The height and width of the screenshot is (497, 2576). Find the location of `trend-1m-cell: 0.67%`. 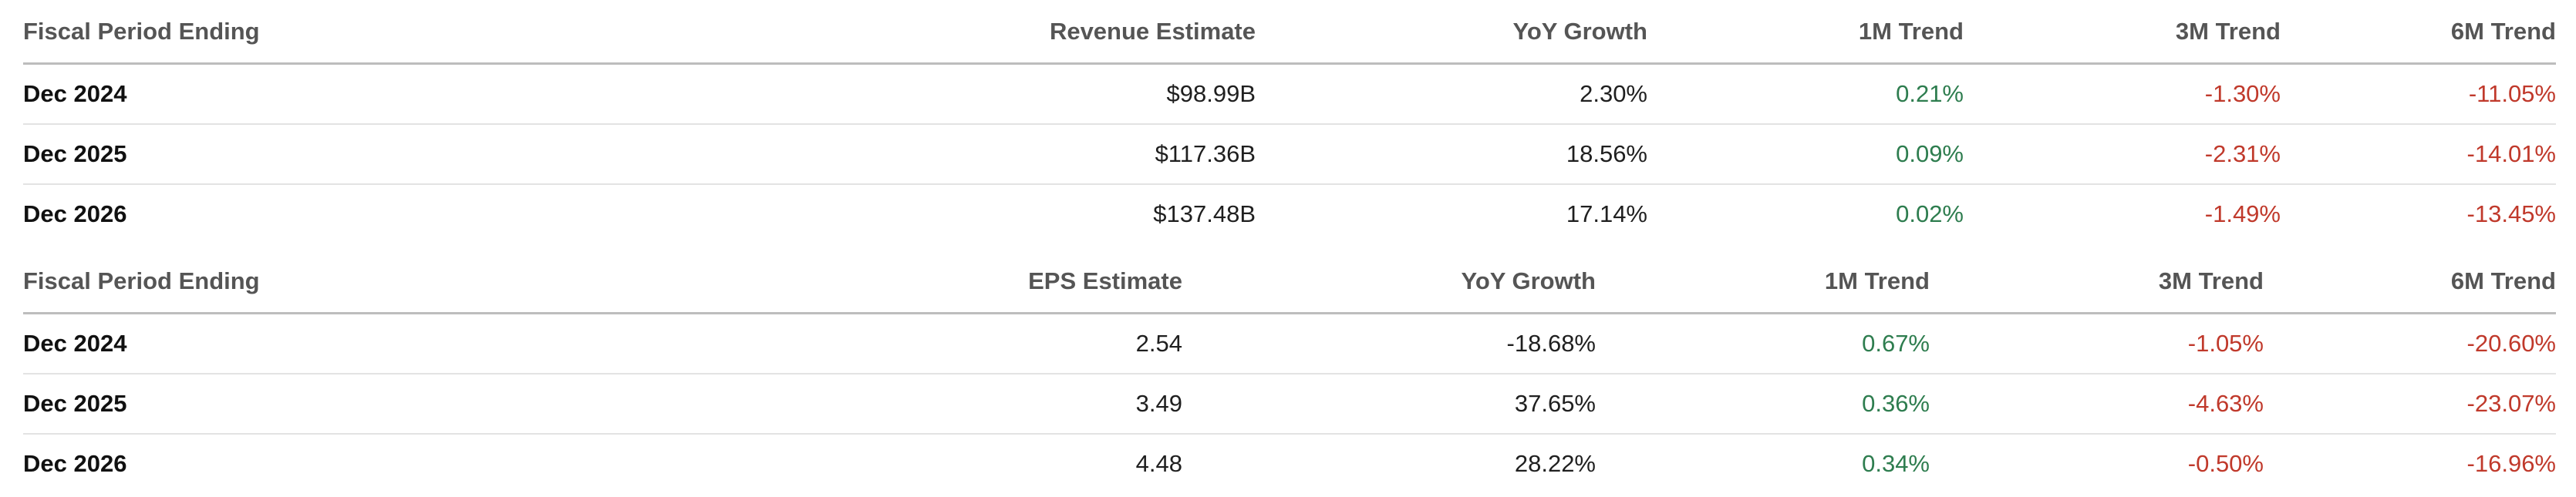

trend-1m-cell: 0.67% is located at coordinates (1763, 343).